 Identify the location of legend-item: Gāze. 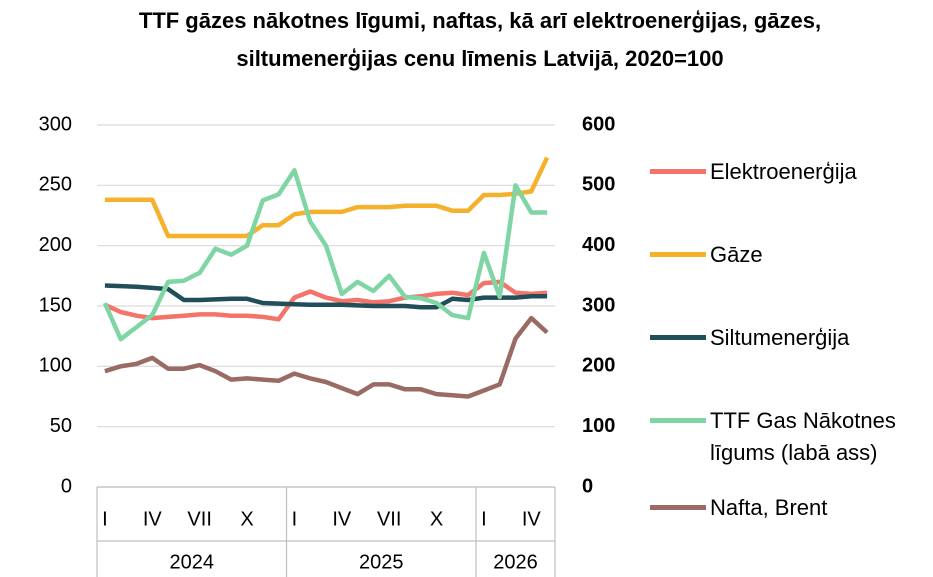
(790, 255).